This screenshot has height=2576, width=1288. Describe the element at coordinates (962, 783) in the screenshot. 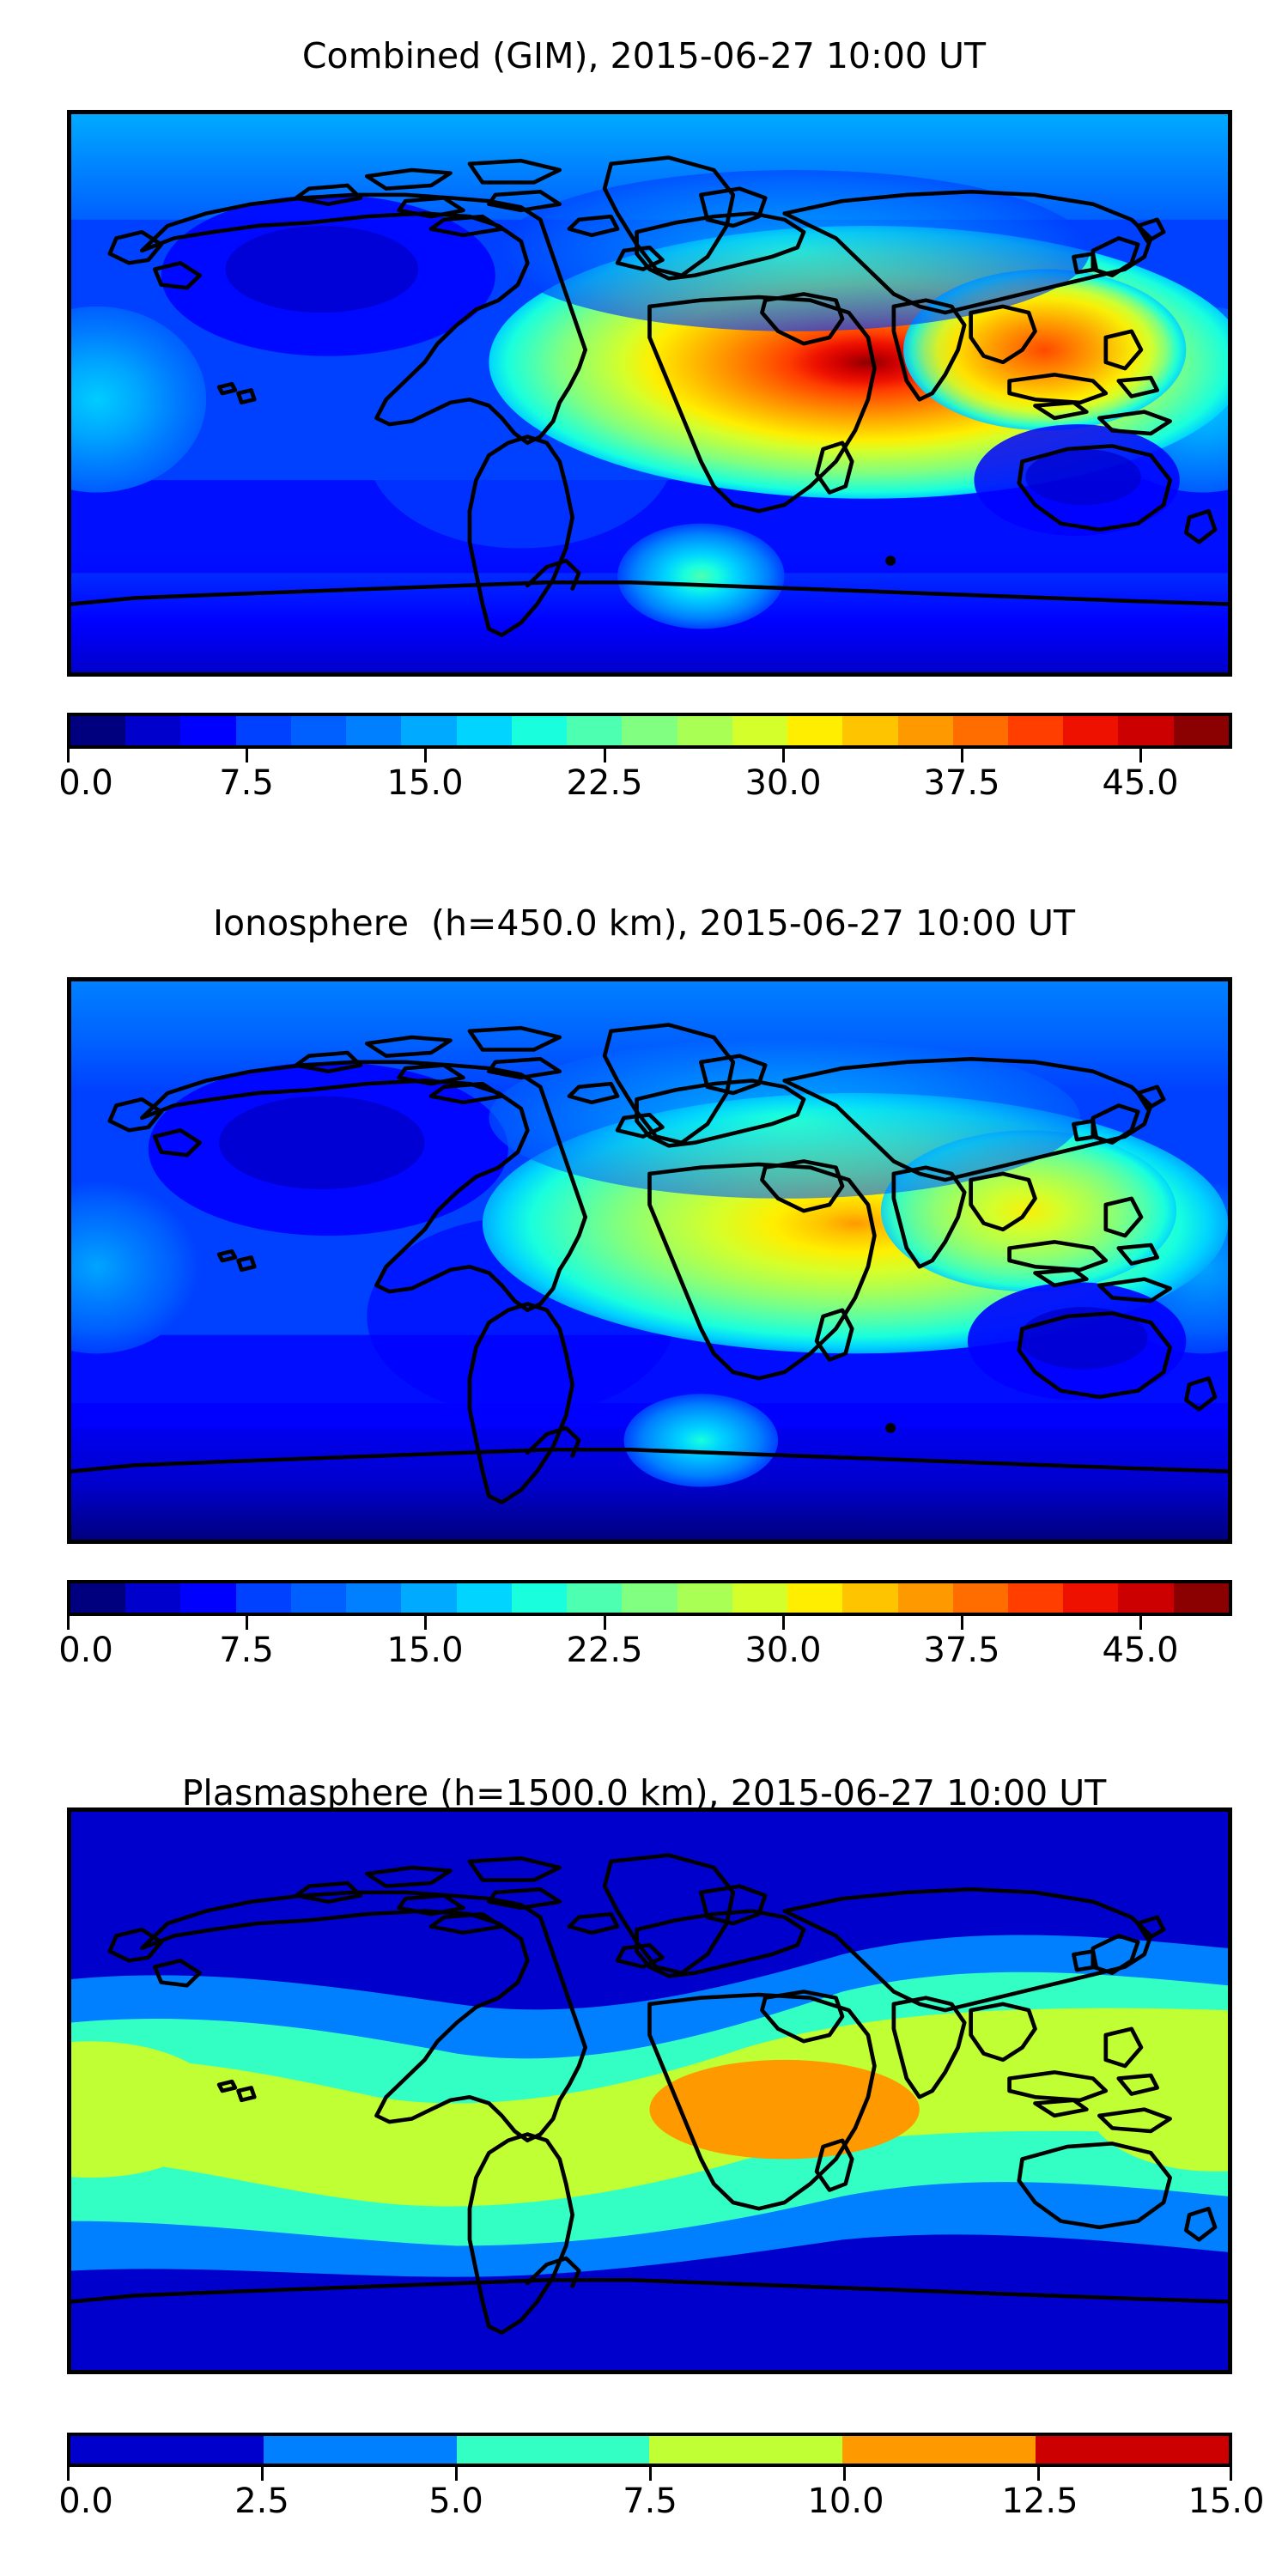

I see `cbar1-tick-5: 37.5` at that location.